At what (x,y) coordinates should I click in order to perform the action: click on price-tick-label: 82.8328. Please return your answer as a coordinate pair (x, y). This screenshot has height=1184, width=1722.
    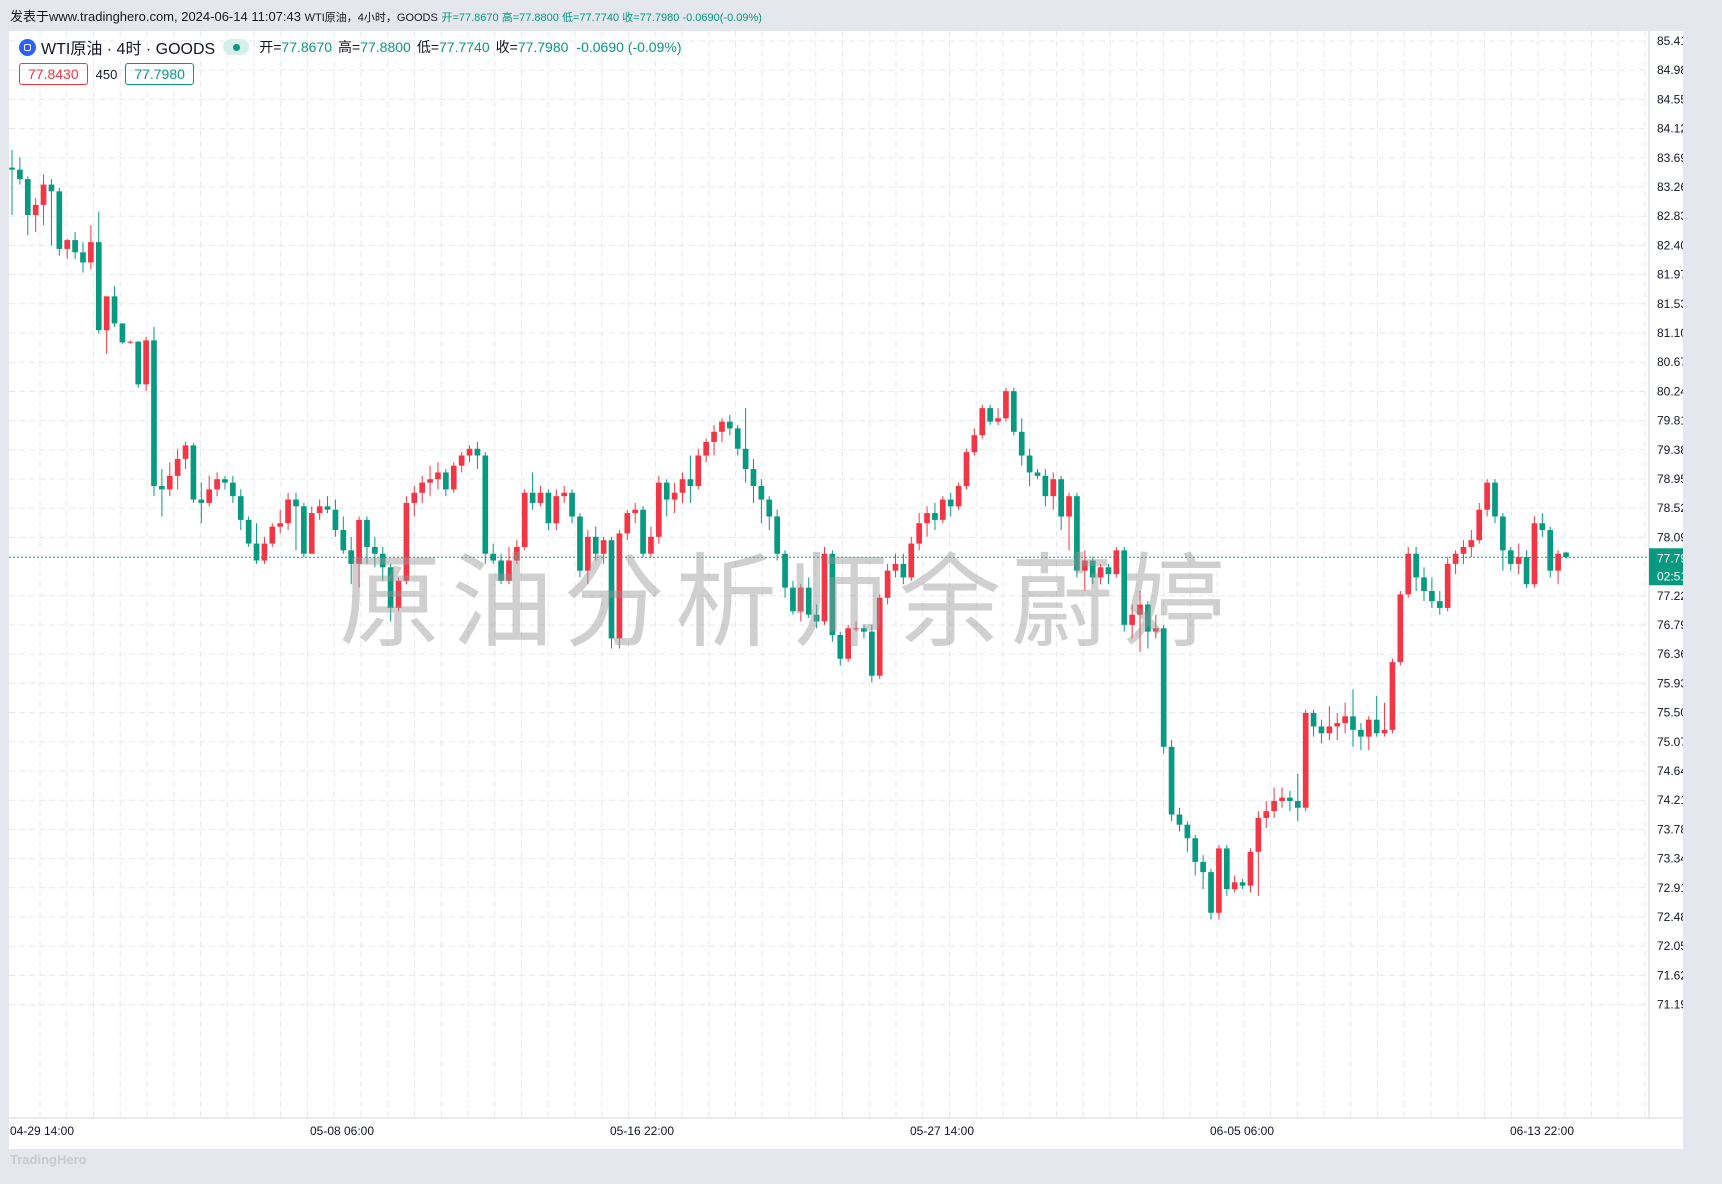
    Looking at the image, I should click on (1670, 216).